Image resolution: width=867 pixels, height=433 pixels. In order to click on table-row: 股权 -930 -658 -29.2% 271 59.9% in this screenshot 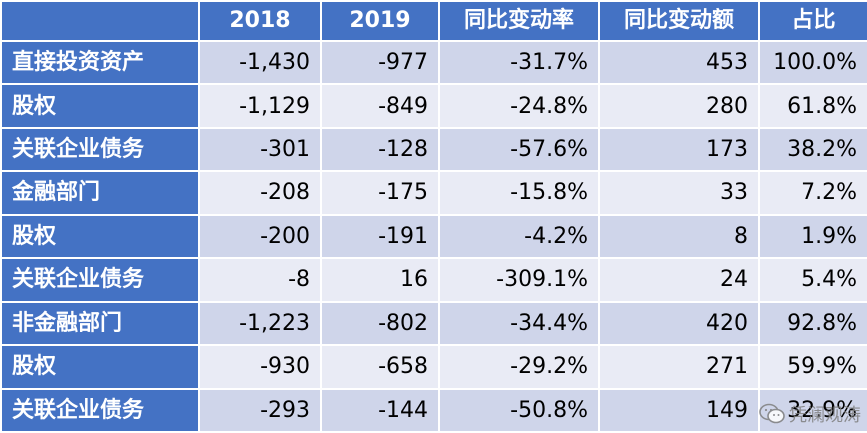, I will do `click(433, 367)`.